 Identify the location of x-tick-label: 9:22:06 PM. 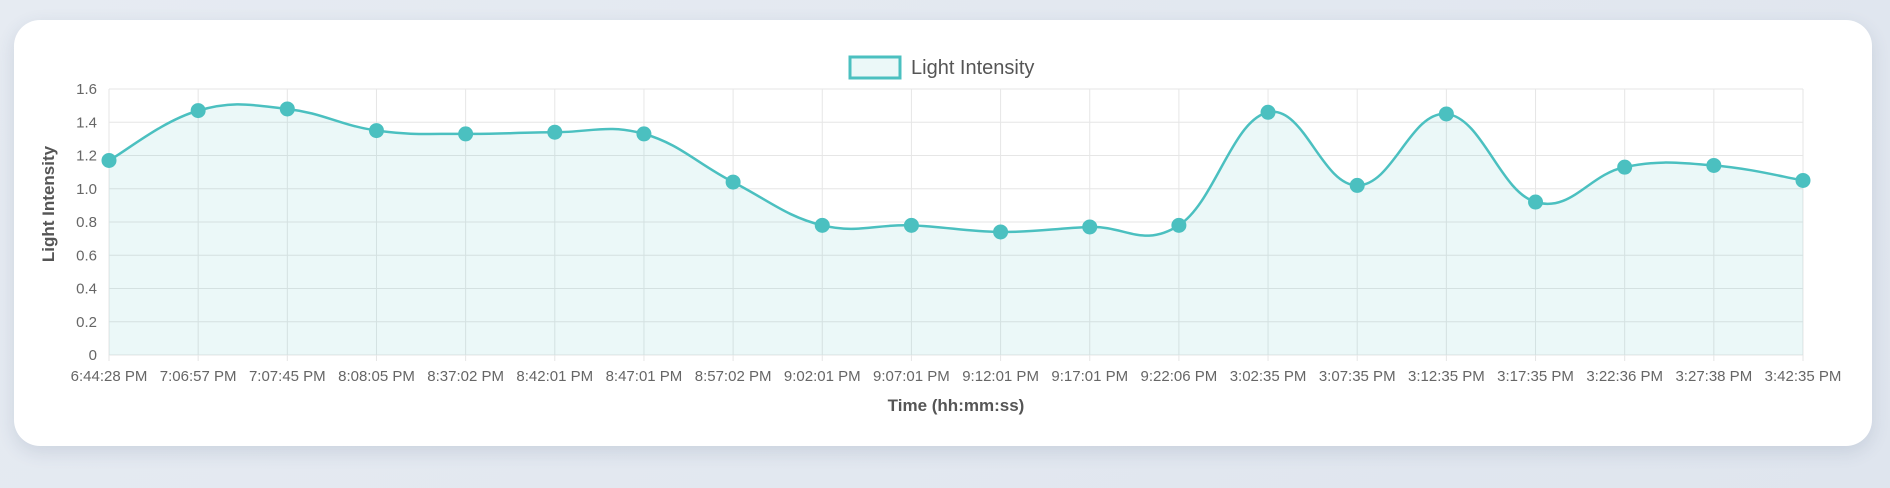
(1179, 376).